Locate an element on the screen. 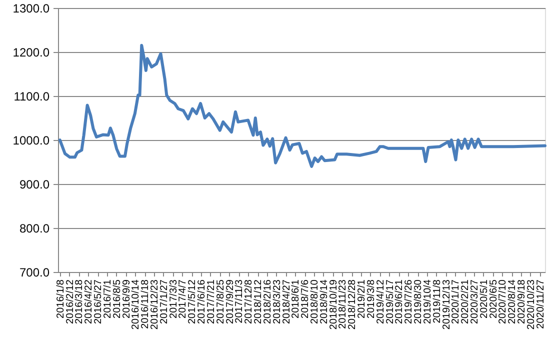  x-tick-label: 2016/11/18 is located at coordinates (146, 304).